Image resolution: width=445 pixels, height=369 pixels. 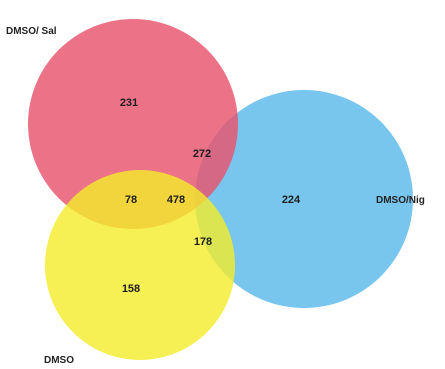 What do you see at coordinates (176, 200) in the screenshot?
I see `count-all-three: 478` at bounding box center [176, 200].